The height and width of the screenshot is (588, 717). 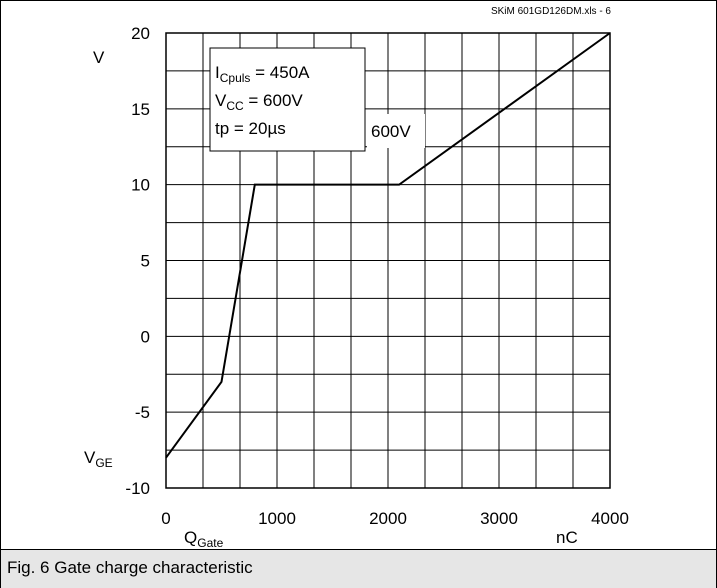 I want to click on condition-vcc: VCC = 600V, so click(x=259, y=102).